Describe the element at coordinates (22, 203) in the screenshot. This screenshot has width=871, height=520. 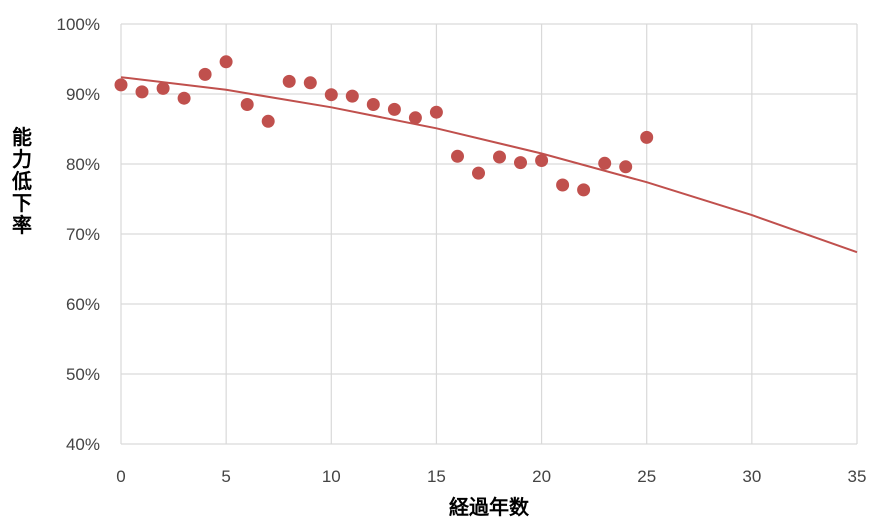
I see `y-axis-title-char: 下` at that location.